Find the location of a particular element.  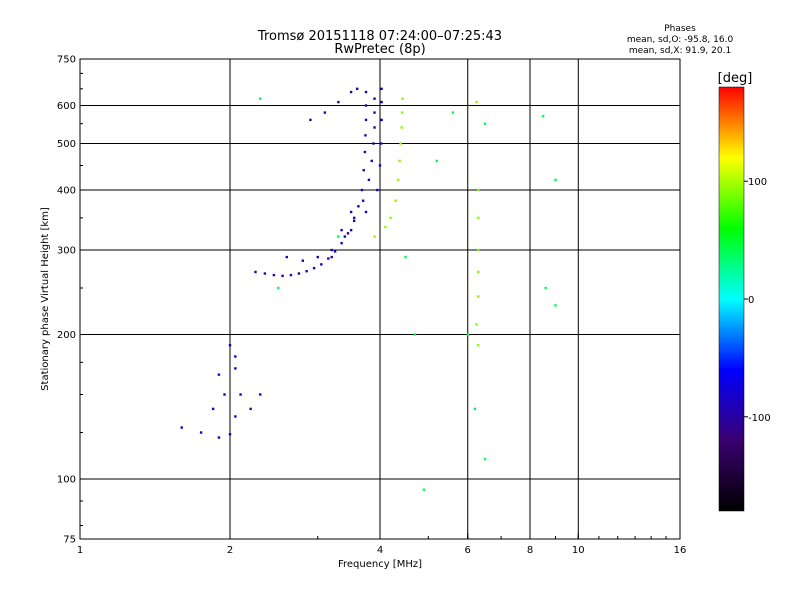

phases-o-stats: mean, sd,O: -95.8, 16.0 is located at coordinates (680, 40).